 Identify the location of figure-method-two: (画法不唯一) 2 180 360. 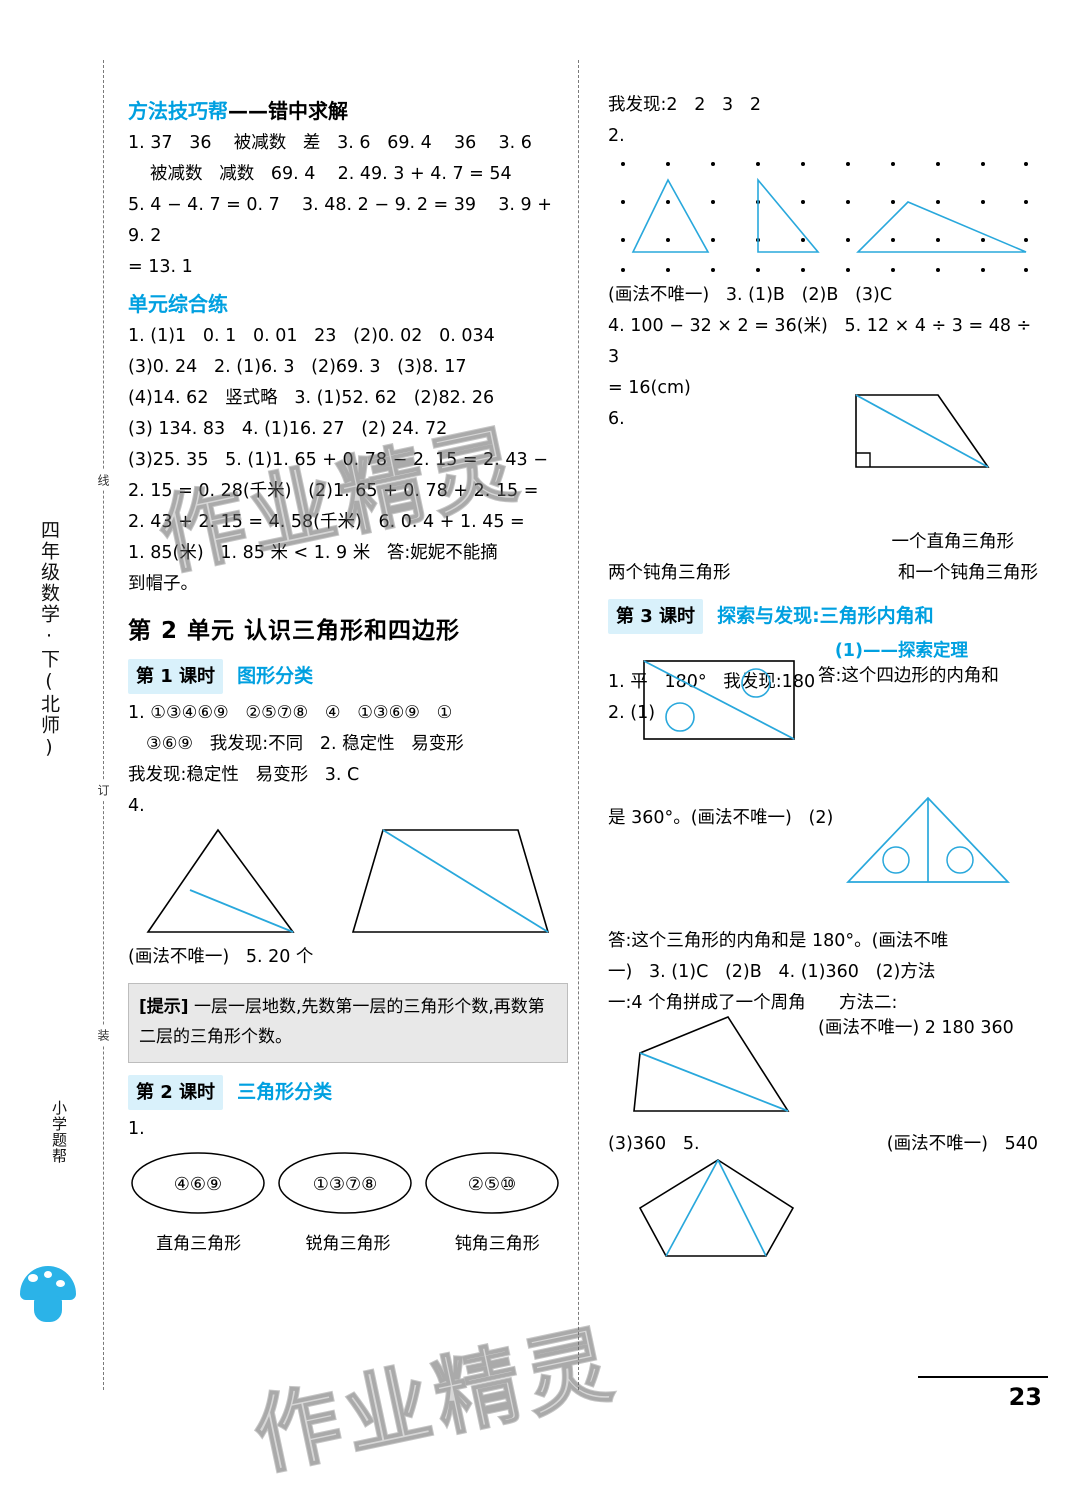
(823, 1072).